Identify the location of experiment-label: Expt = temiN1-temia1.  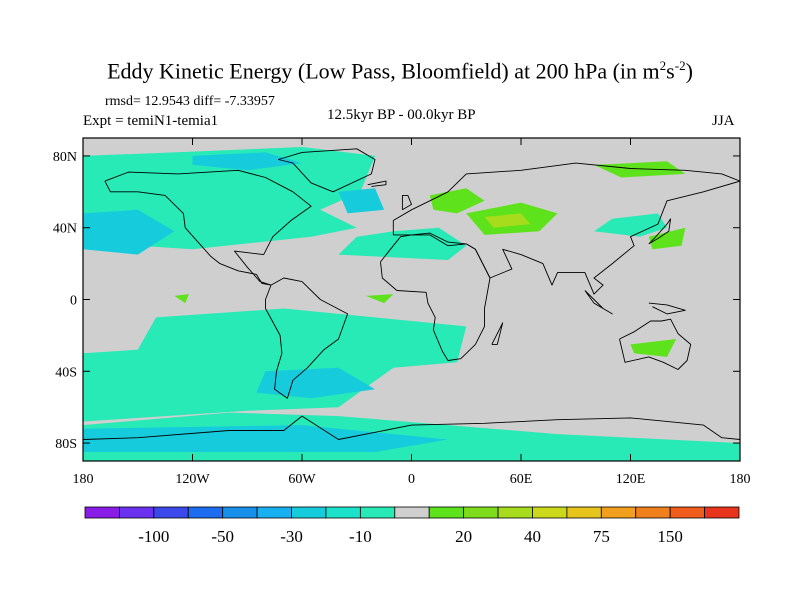
(151, 121).